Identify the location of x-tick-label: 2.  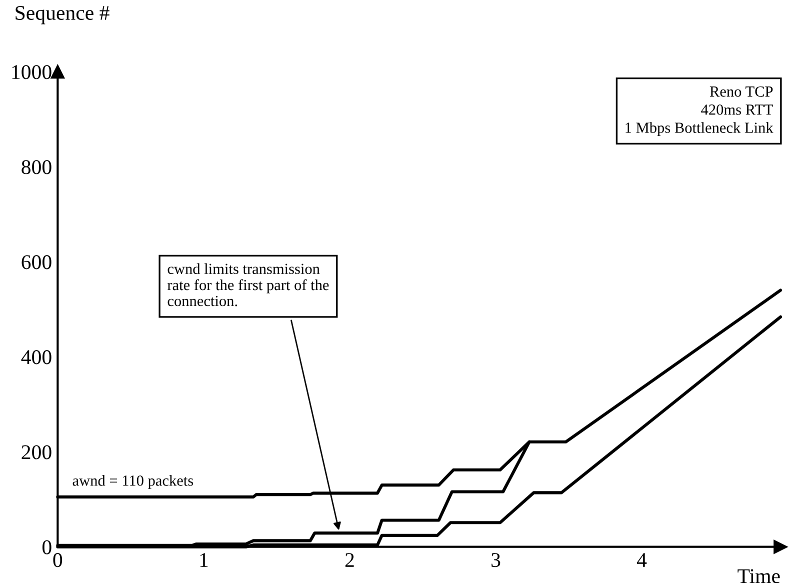
(349, 560).